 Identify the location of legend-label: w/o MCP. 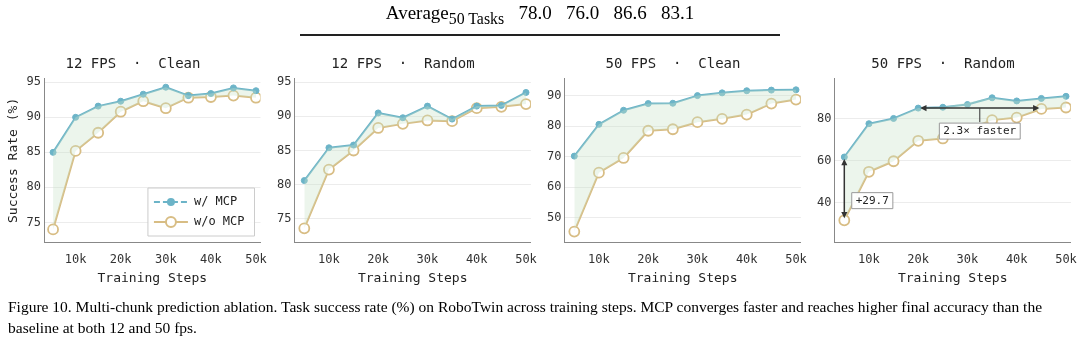
(219, 221).